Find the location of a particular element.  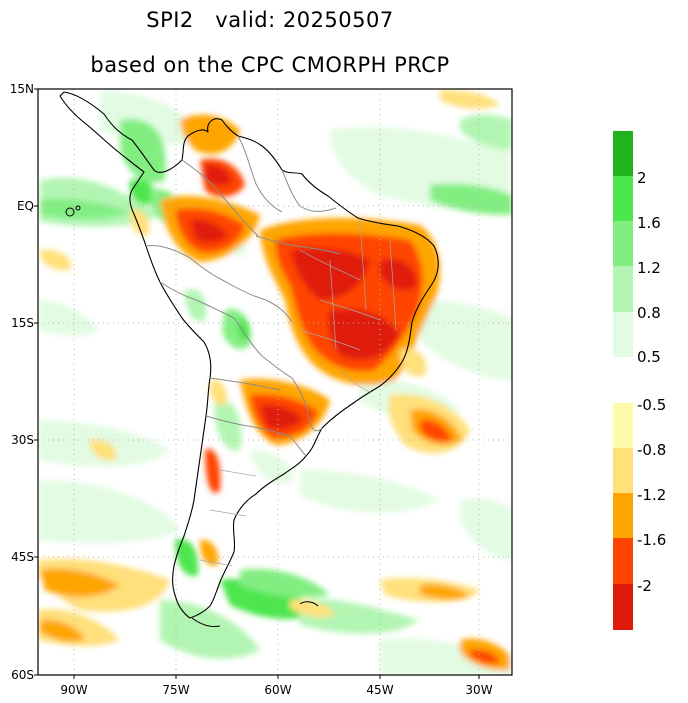

lat-label-15n: 15N is located at coordinates (21, 89).